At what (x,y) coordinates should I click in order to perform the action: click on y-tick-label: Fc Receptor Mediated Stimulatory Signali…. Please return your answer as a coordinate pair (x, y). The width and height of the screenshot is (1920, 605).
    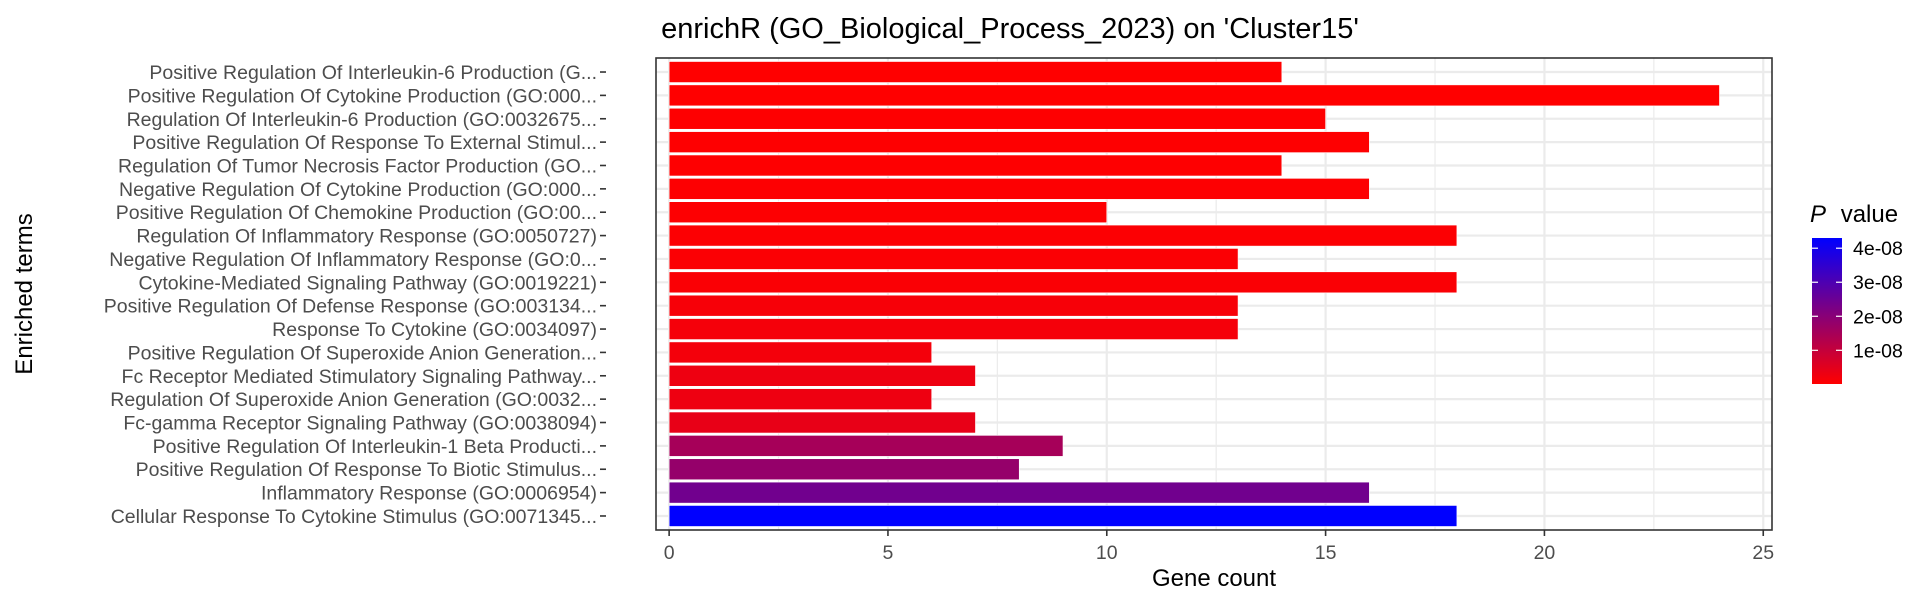
    Looking at the image, I should click on (359, 377).